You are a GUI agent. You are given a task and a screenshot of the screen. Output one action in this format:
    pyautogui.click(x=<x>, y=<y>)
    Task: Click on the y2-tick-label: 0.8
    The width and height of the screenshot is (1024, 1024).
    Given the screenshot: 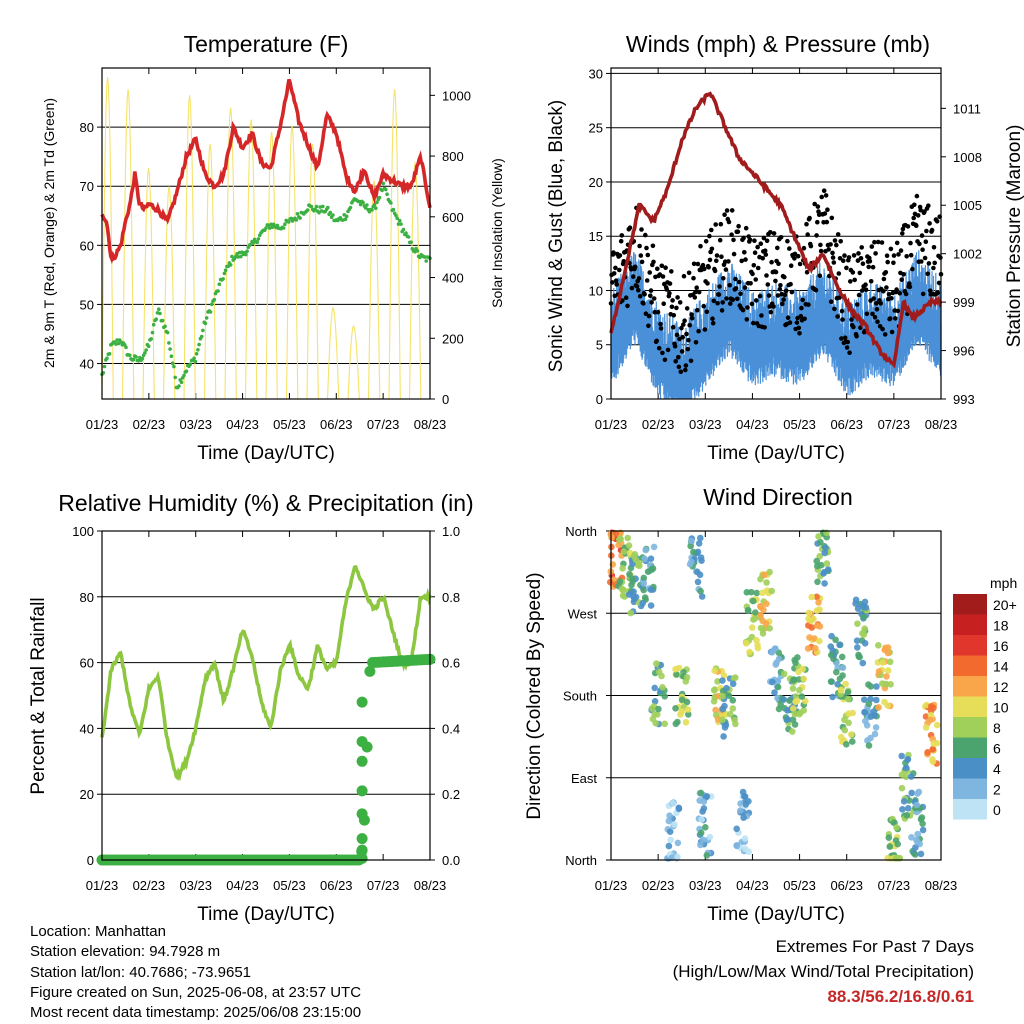 What is the action you would take?
    pyautogui.click(x=451, y=597)
    